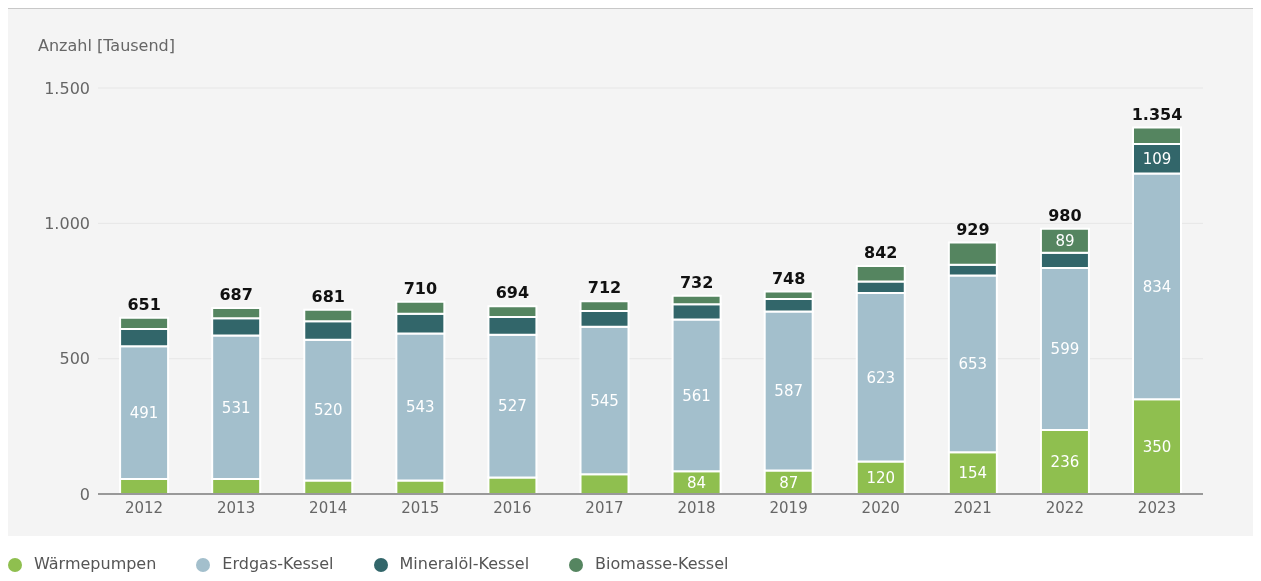 The image size is (1261, 581). I want to click on data-label: 531, so click(236, 407).